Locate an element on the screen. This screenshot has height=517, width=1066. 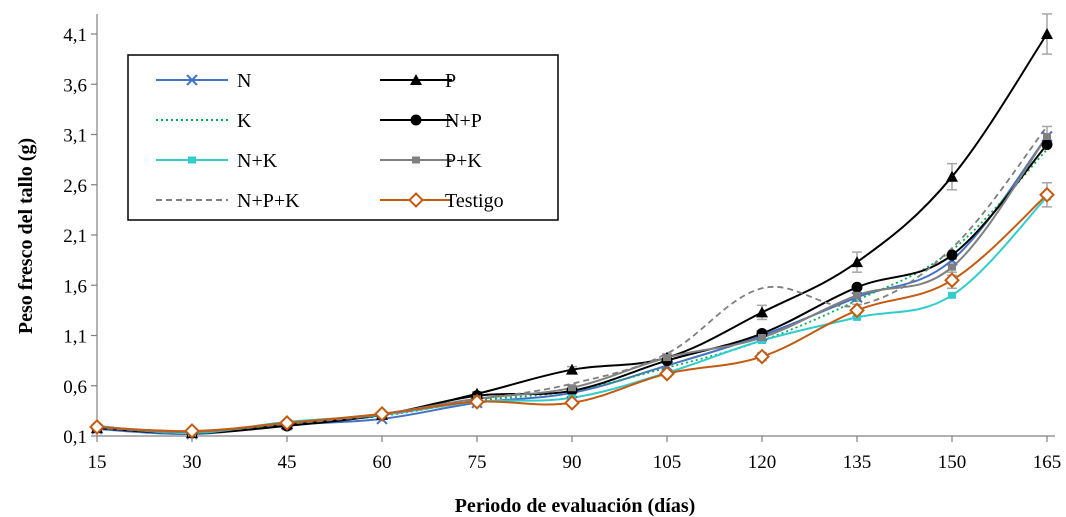
y-tick-label: 3,6 is located at coordinates (75, 85).